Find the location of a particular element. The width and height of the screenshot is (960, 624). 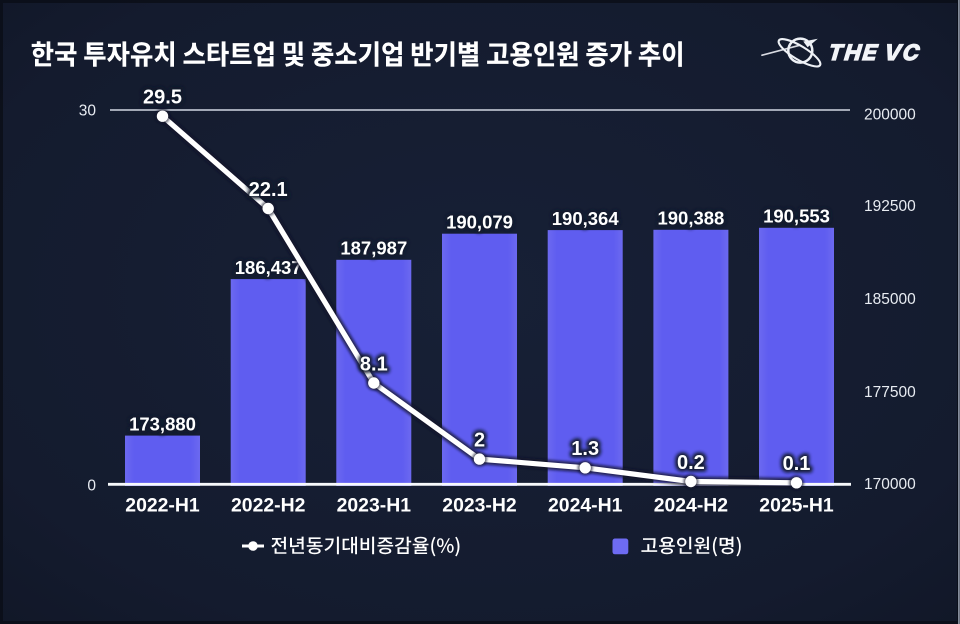

svg-text: 190,388 is located at coordinates (690, 218).